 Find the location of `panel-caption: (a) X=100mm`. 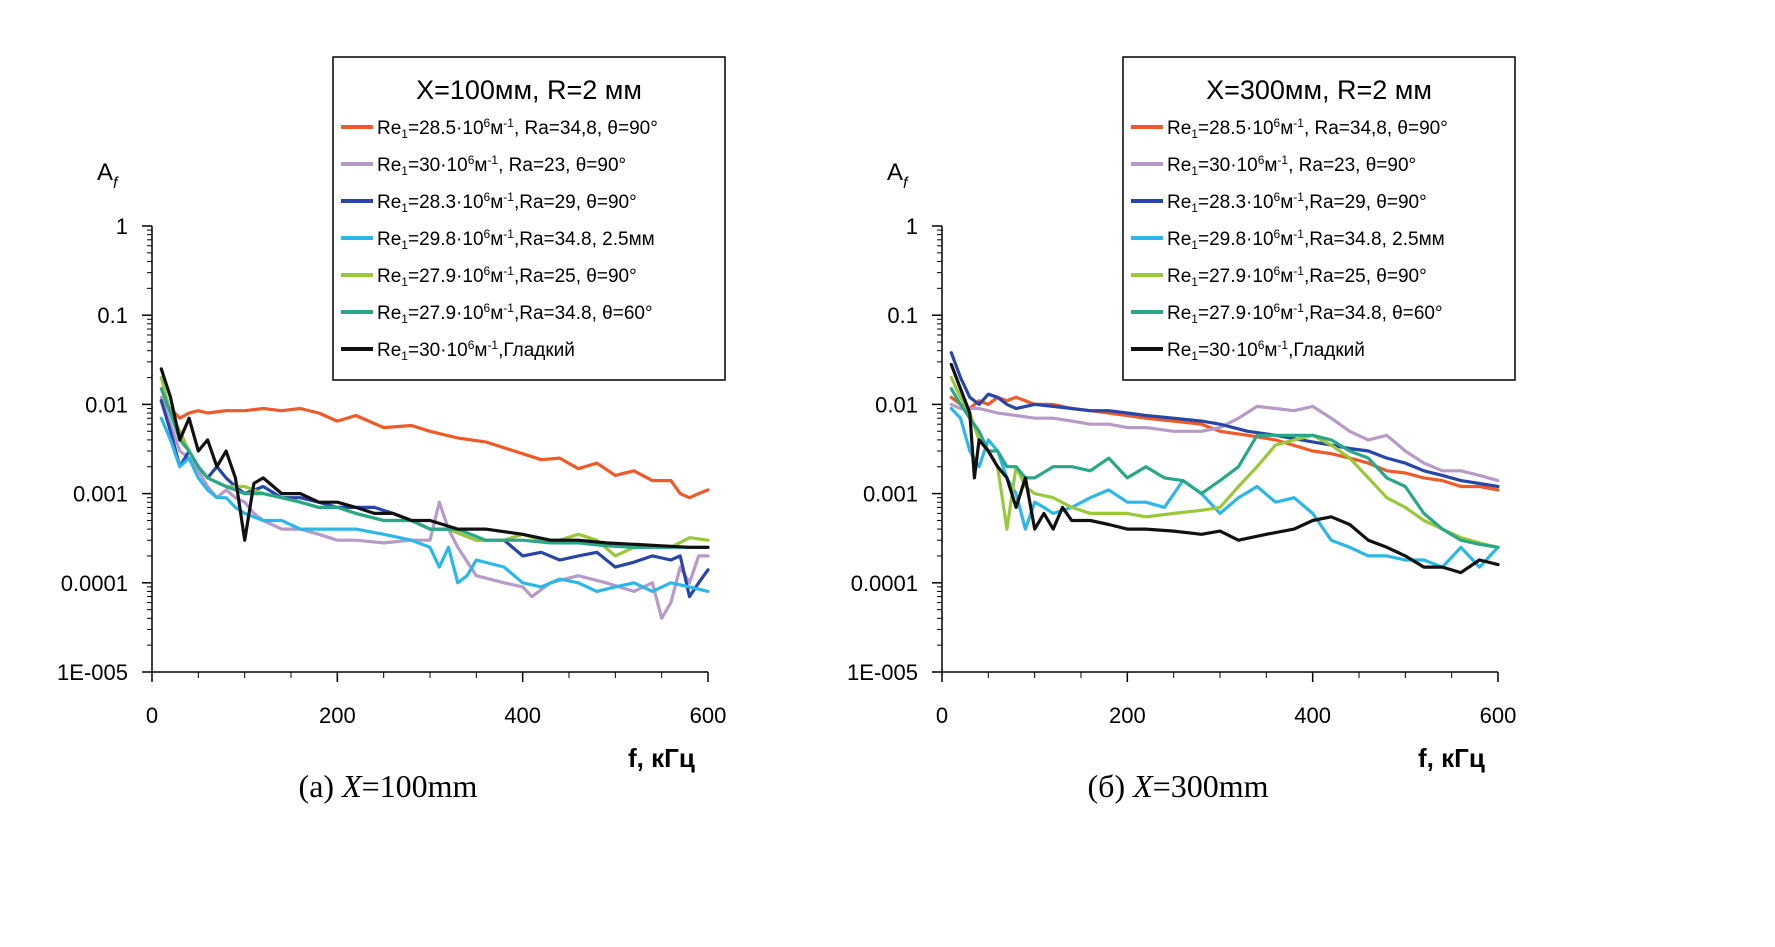

panel-caption: (a) X=100mm is located at coordinates (388, 786).